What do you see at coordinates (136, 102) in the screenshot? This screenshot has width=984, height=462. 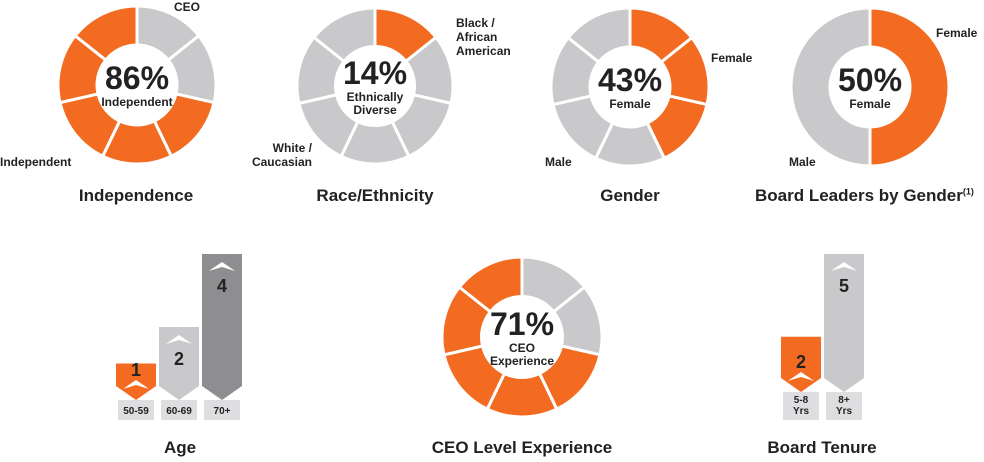 I see `donut-center-label: Independent` at bounding box center [136, 102].